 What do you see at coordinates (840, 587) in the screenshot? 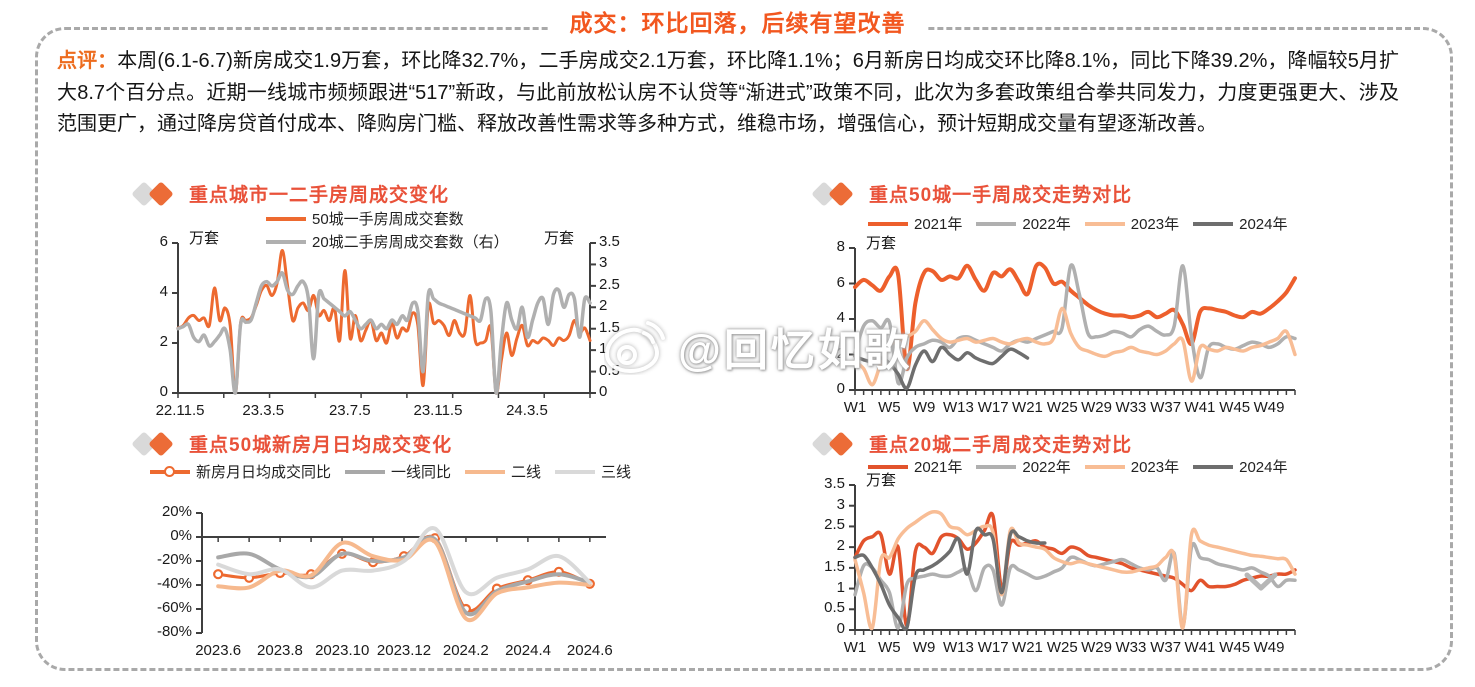
I see `y-tick-label: 1` at bounding box center [840, 587].